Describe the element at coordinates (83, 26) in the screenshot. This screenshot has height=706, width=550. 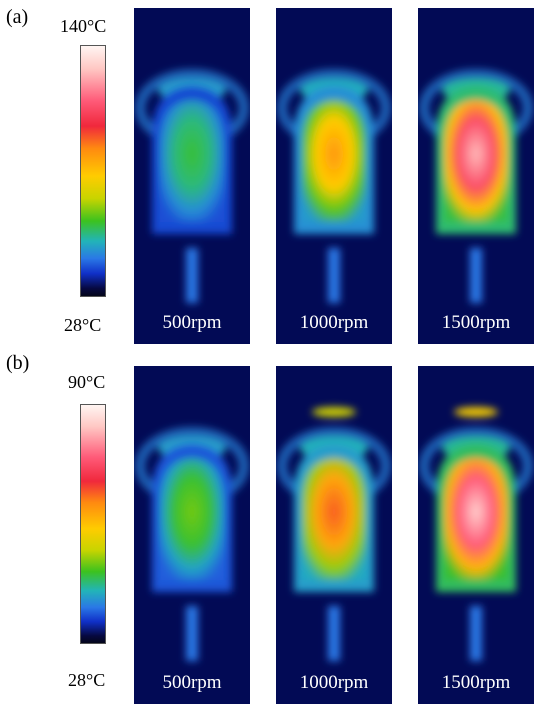
I see `scale-max-label: 140°C` at that location.